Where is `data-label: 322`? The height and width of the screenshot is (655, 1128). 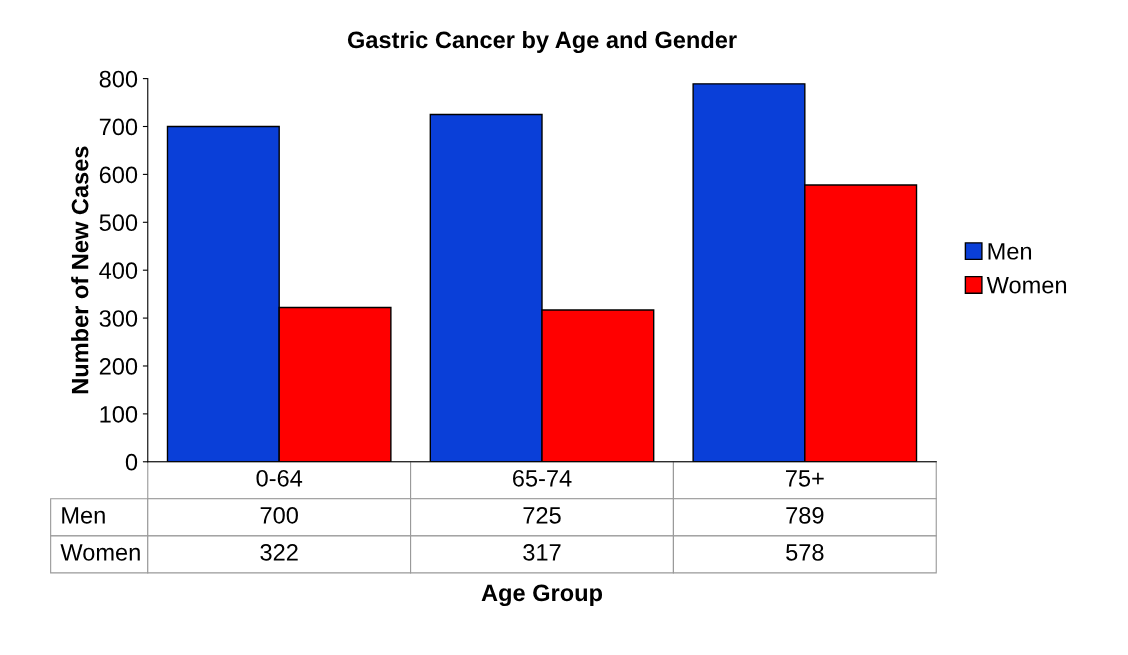 data-label: 322 is located at coordinates (279, 552).